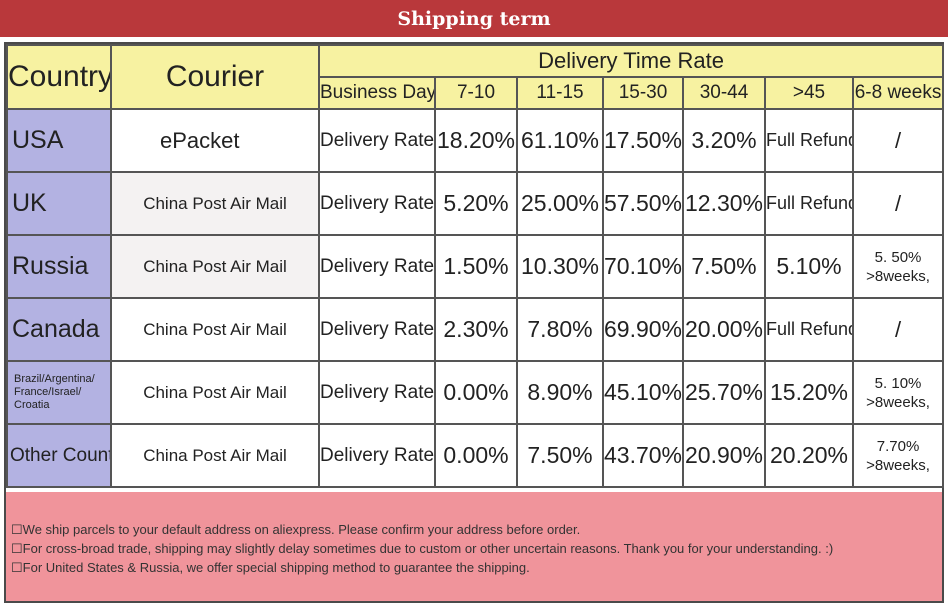  I want to click on banner-title: Shipping term, so click(474, 18).